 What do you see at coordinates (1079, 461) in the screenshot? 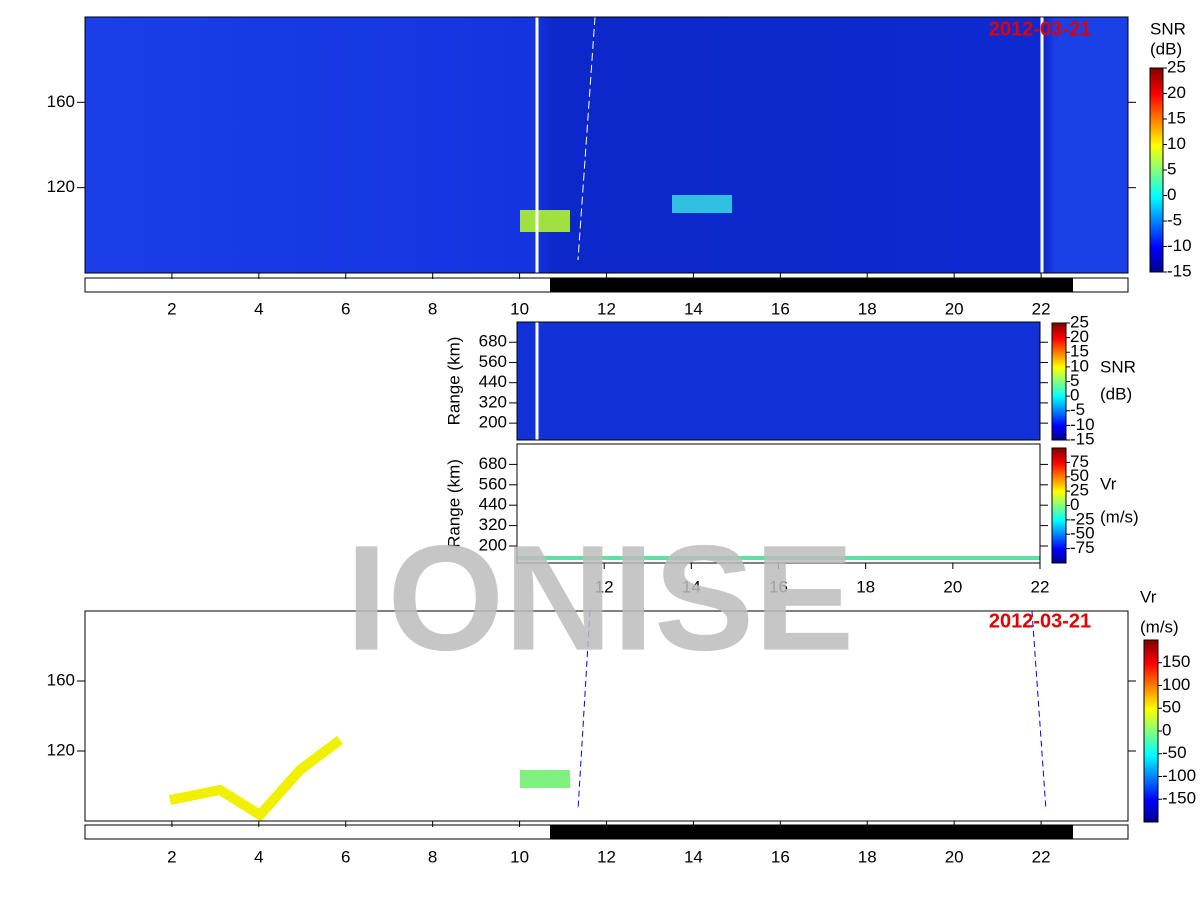
I see `colorbar-tick-label: 75` at bounding box center [1079, 461].